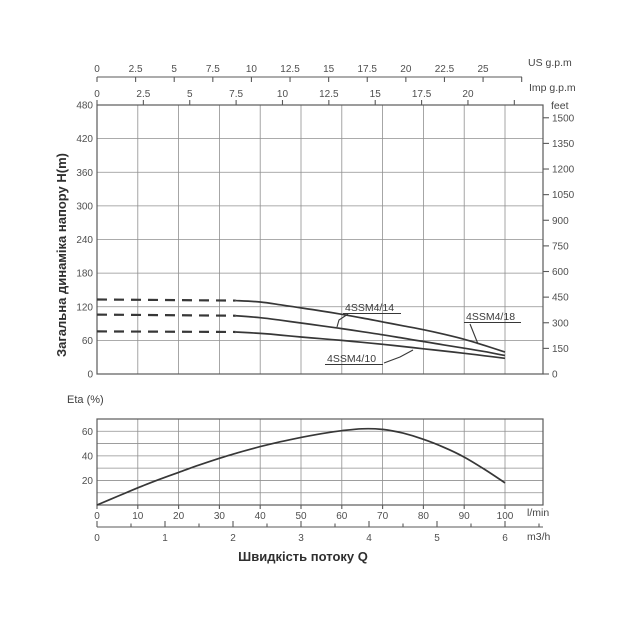 This screenshot has width=630, height=630. Describe the element at coordinates (290, 69) in the screenshot. I see `us-gpm-tick-label: 12.5` at that location.